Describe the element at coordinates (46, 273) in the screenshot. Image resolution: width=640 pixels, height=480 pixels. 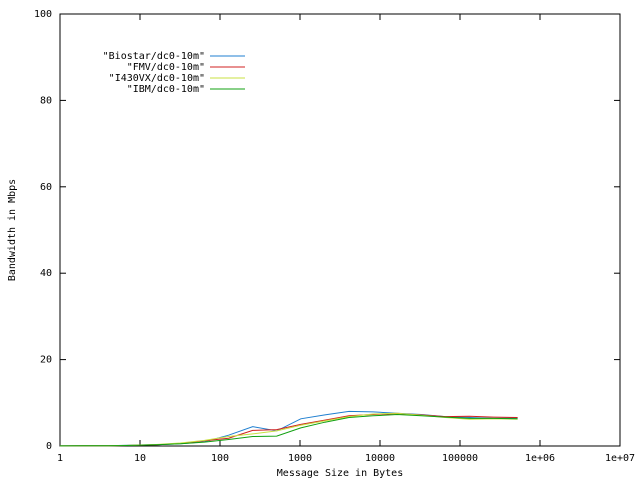
I see `y-tick-label: 40` at that location.